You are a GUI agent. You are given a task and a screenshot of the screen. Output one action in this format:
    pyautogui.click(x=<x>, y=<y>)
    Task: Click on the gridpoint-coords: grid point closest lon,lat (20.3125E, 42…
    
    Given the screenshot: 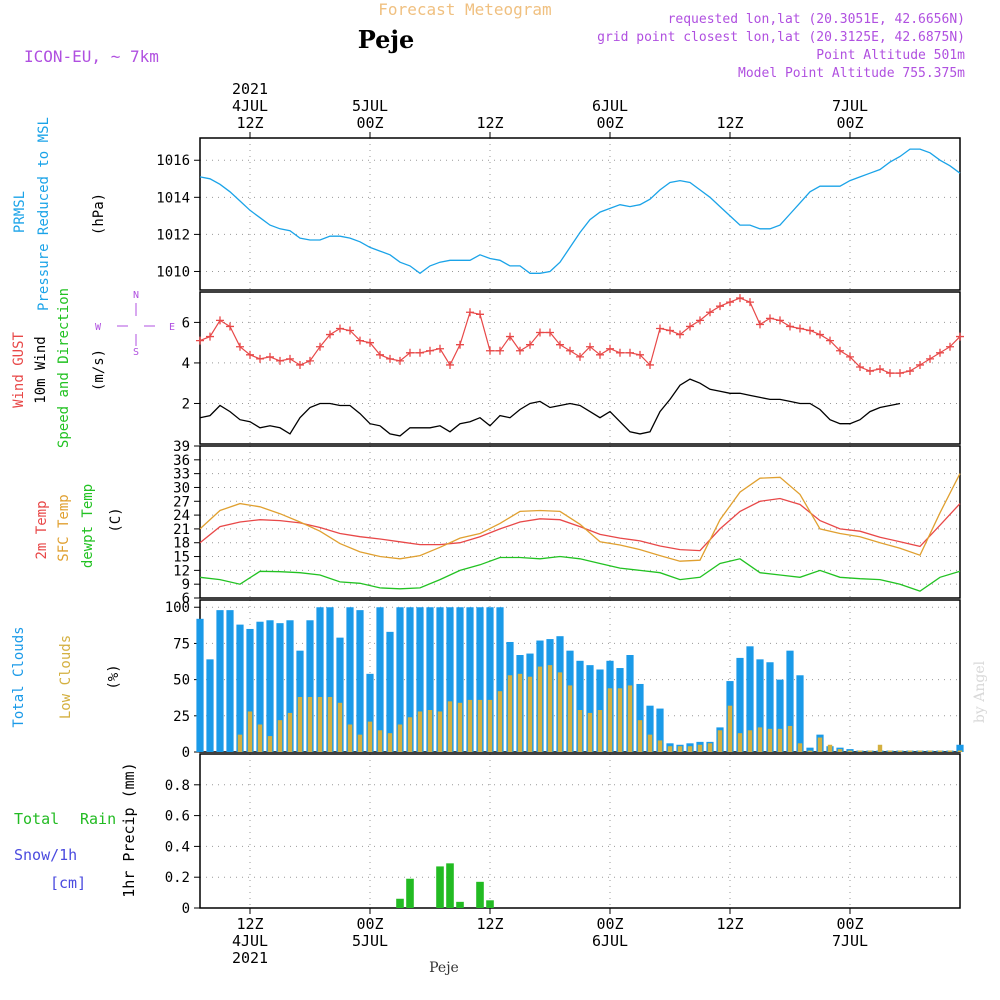 What is the action you would take?
    pyautogui.click(x=781, y=37)
    